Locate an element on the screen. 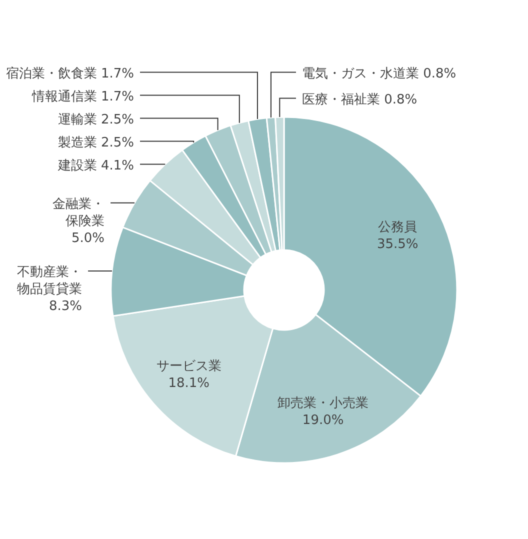 This screenshot has height=539, width=528. slice-label: 卸売業・小売業 is located at coordinates (323, 403).